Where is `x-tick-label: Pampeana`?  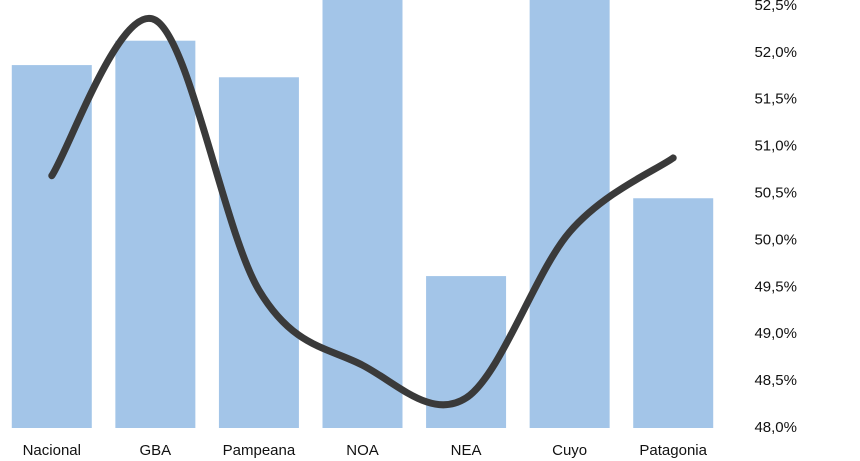
x-tick-label: Pampeana is located at coordinates (259, 450).